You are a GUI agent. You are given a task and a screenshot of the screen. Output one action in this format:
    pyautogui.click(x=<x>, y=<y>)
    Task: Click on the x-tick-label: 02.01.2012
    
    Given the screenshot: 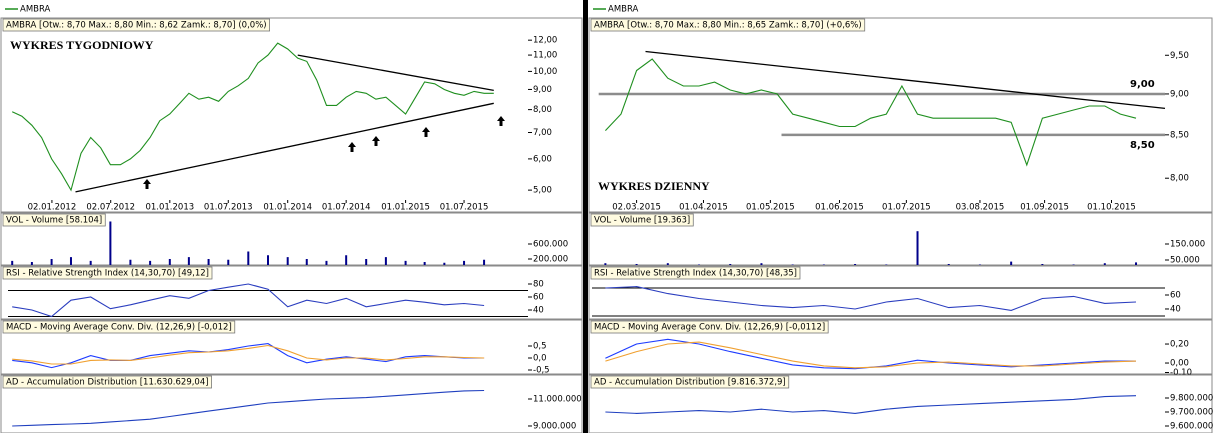 What is the action you would take?
    pyautogui.click(x=52, y=208)
    